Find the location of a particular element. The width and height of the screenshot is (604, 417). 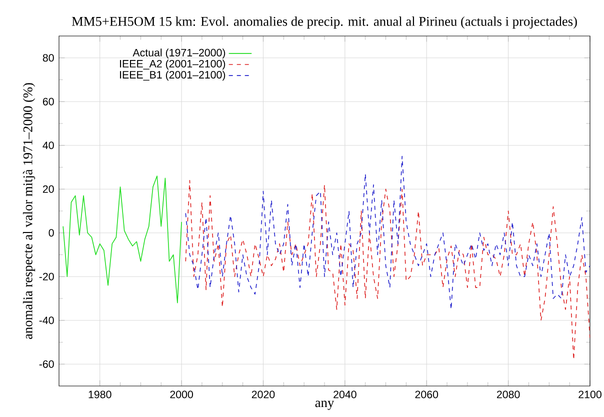

y-tick-label: 80 is located at coordinates (48, 58).